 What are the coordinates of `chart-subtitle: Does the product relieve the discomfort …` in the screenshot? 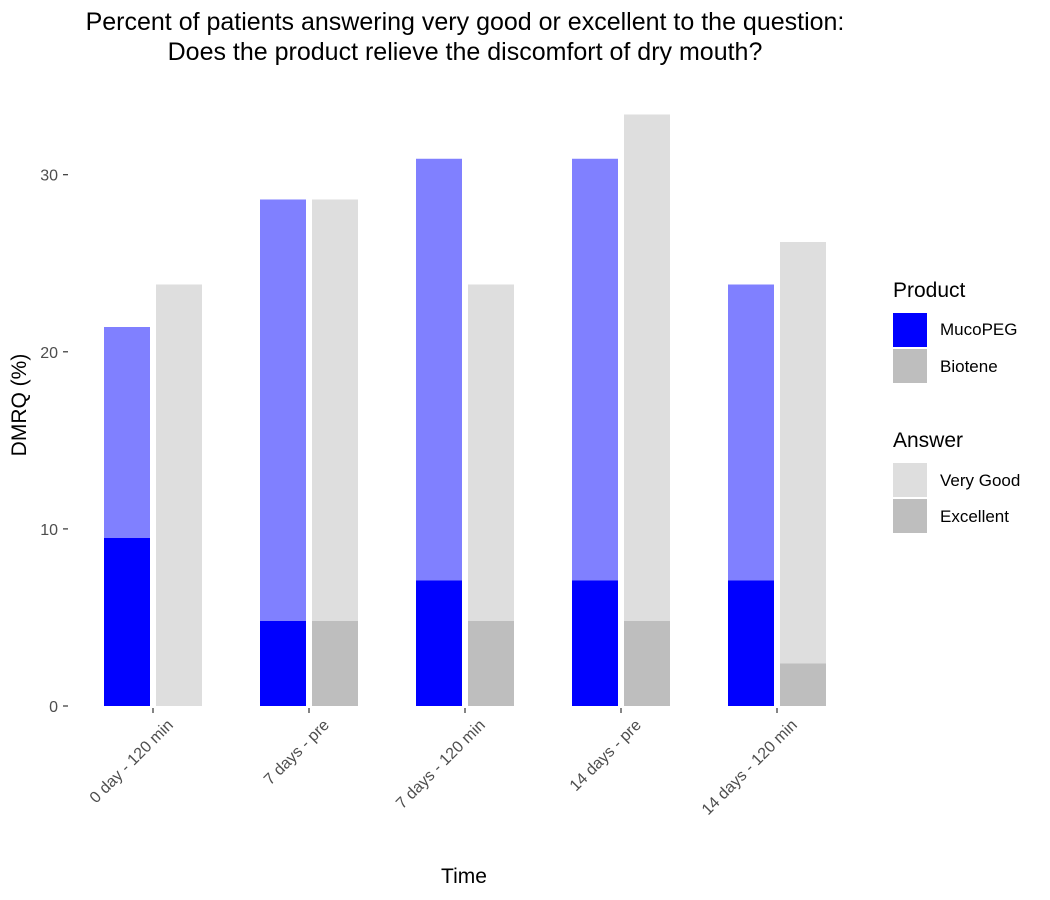 It's located at (465, 52).